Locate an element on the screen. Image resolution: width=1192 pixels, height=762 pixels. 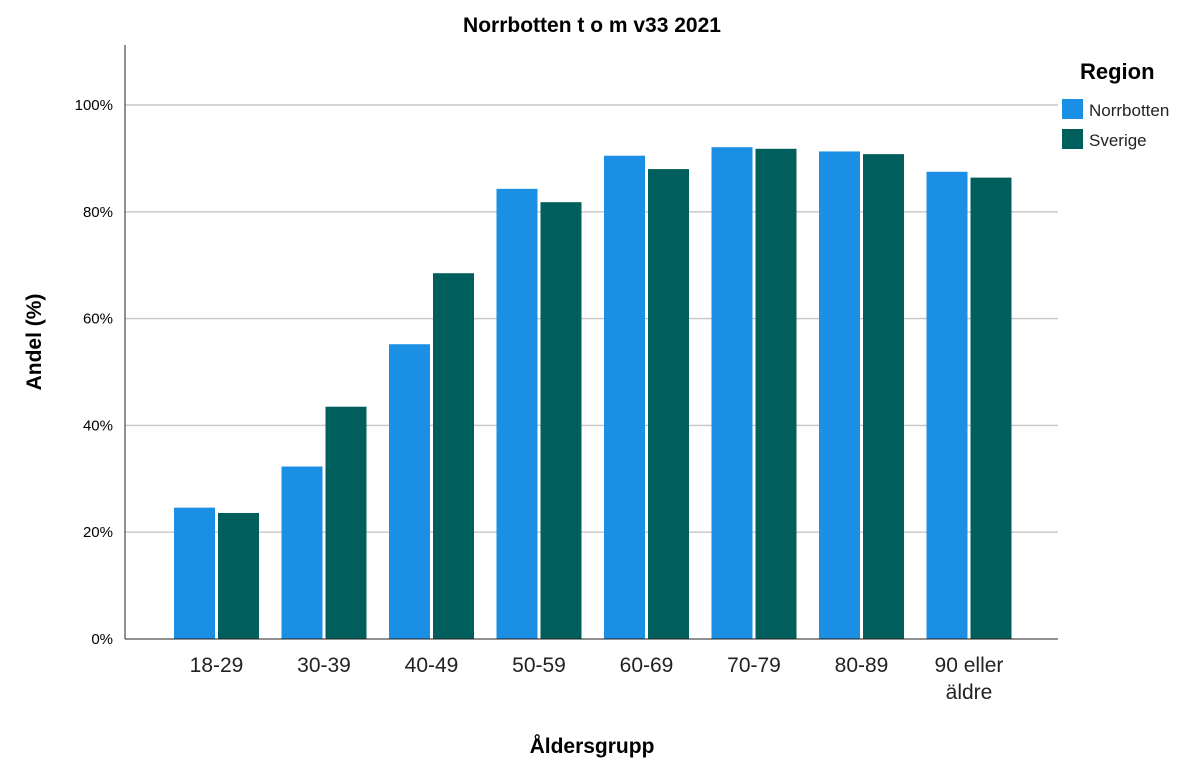
y-axis-ticks: 0% 20% 40% 60% 80% 100% is located at coordinates (94, 372).